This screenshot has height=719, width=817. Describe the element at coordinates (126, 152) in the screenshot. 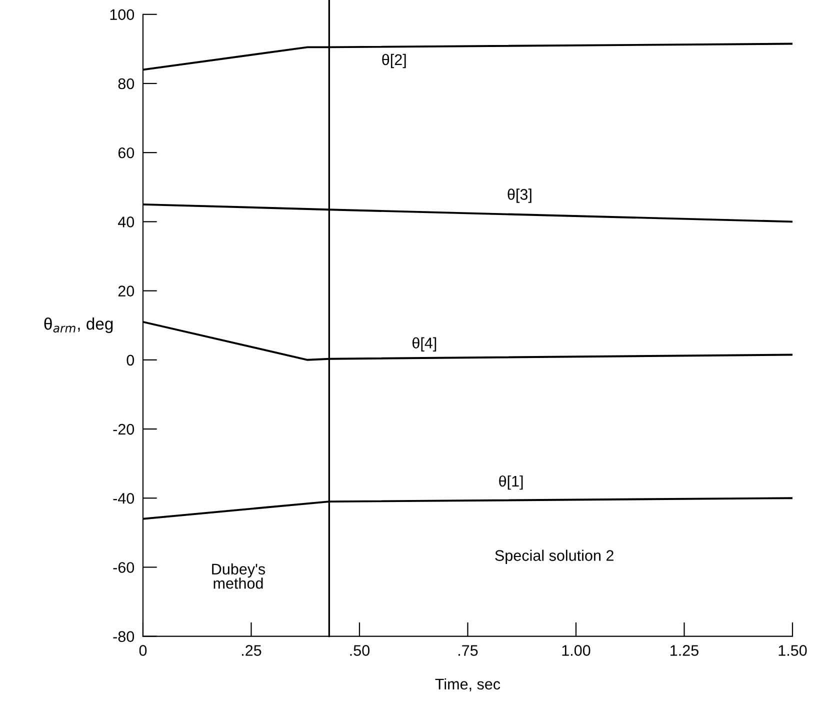

I see `y-tick-label: 60` at that location.